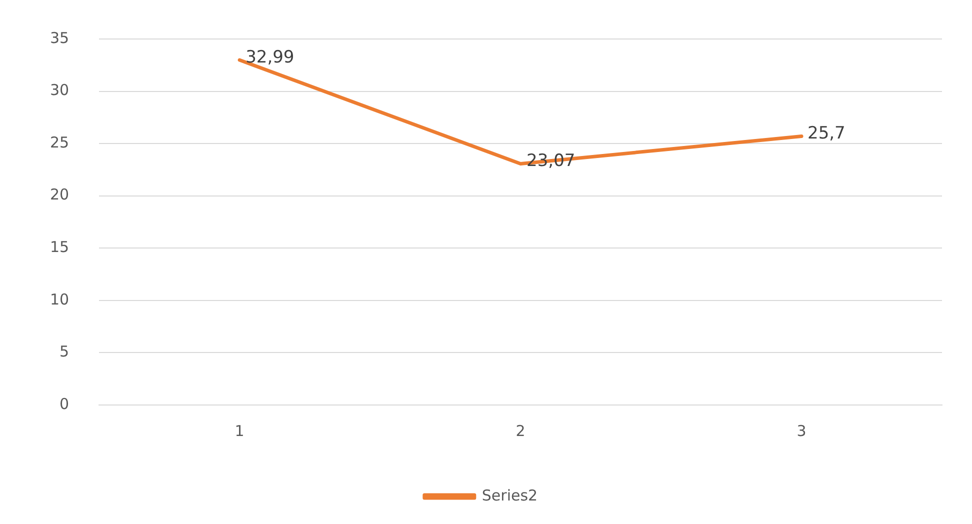 The height and width of the screenshot is (524, 972). I want to click on y-tick-label: 30, so click(60, 90).